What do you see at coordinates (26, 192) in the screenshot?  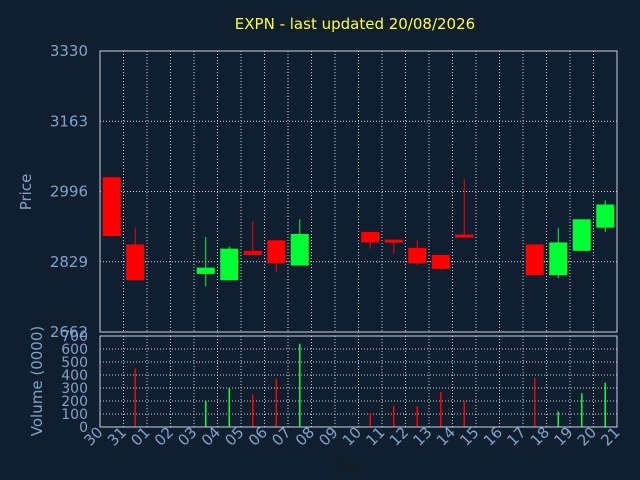 I see `price-axis-label: Price` at bounding box center [26, 192].